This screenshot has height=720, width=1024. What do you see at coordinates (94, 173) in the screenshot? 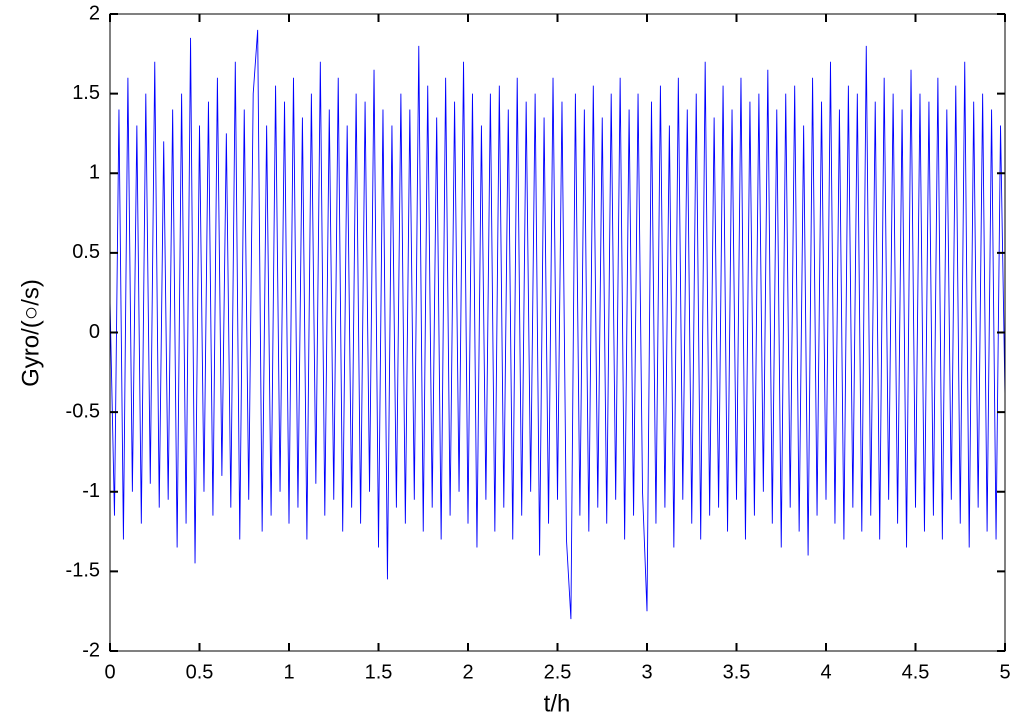
I see `y-tick-label: 1` at bounding box center [94, 173].